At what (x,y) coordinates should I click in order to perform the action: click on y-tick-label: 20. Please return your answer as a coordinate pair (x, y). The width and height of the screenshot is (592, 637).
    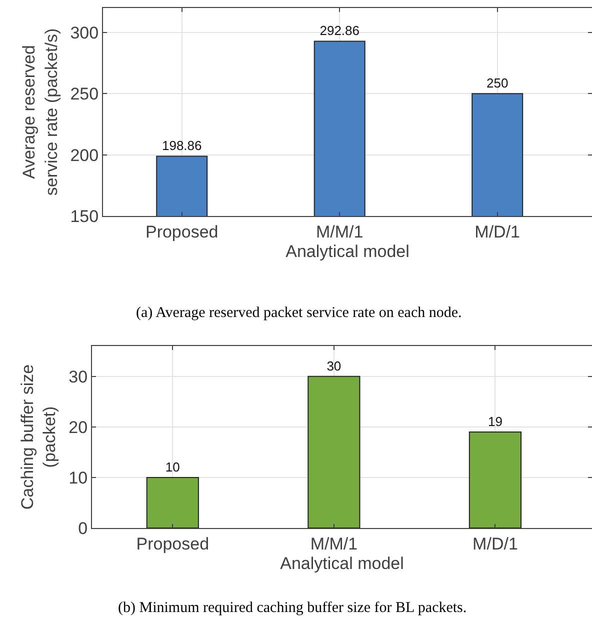
    Looking at the image, I should click on (78, 427).